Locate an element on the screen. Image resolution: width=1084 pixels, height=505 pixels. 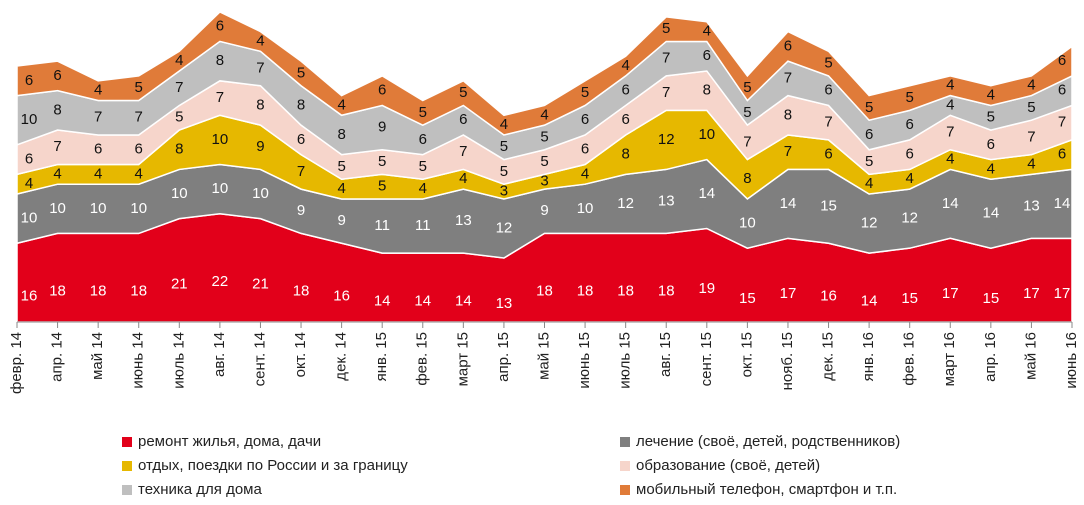
x-tick-label: июль 15 is located at coordinates (625, 360).